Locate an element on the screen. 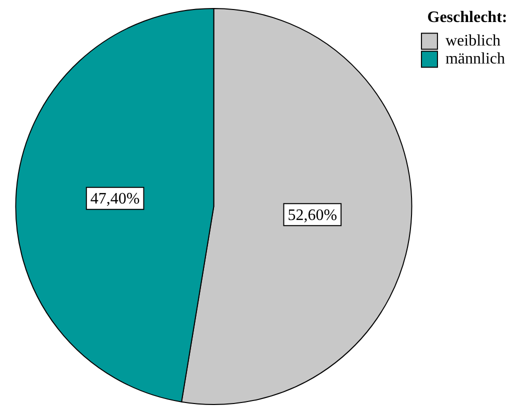 This screenshot has width=519, height=407. legend-title: Geschlecht: is located at coordinates (467, 17).